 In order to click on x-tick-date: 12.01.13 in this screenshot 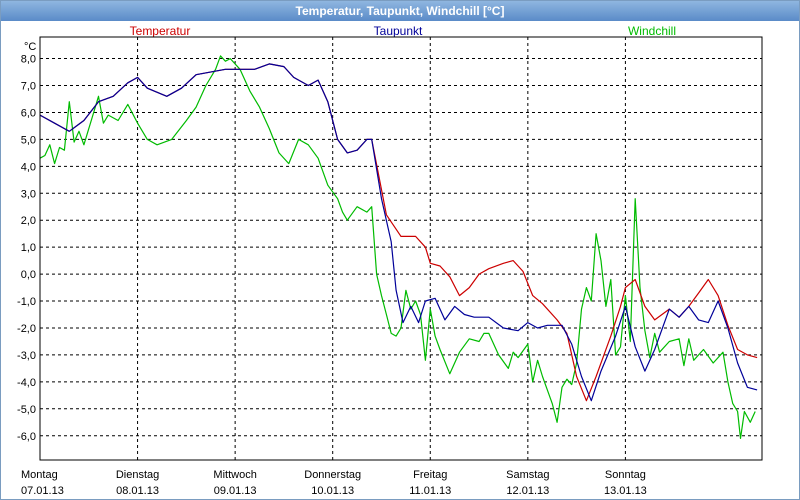, I will do `click(527, 491)`.